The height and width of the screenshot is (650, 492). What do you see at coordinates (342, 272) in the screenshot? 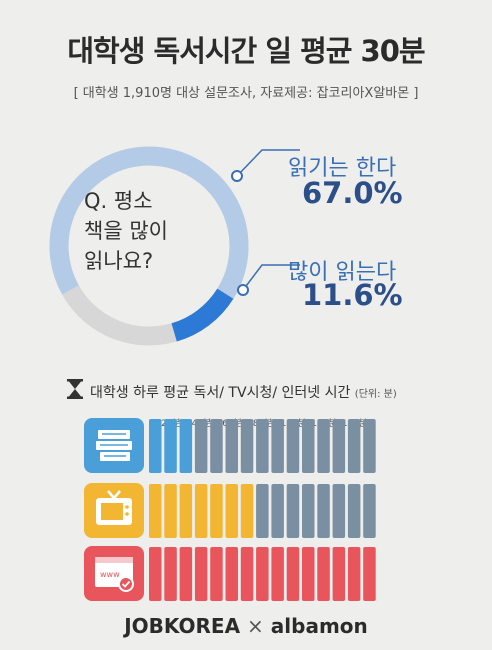
I see `label-read-a-lot: 많이 읽는다` at bounding box center [342, 272].